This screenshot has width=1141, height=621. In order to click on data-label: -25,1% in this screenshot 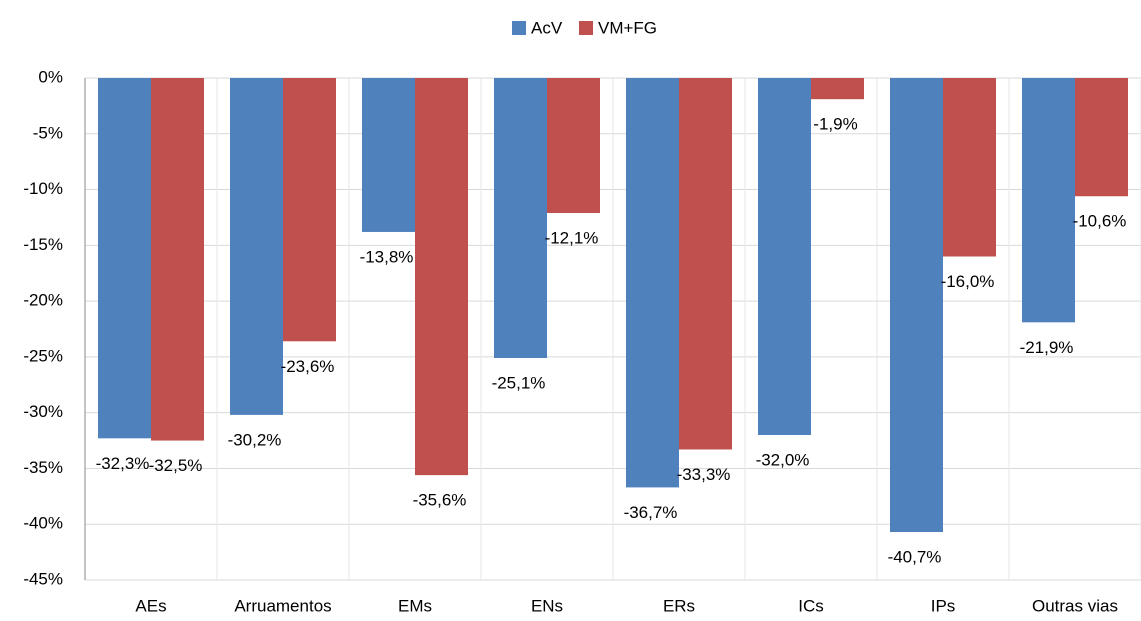, I will do `click(519, 382)`.